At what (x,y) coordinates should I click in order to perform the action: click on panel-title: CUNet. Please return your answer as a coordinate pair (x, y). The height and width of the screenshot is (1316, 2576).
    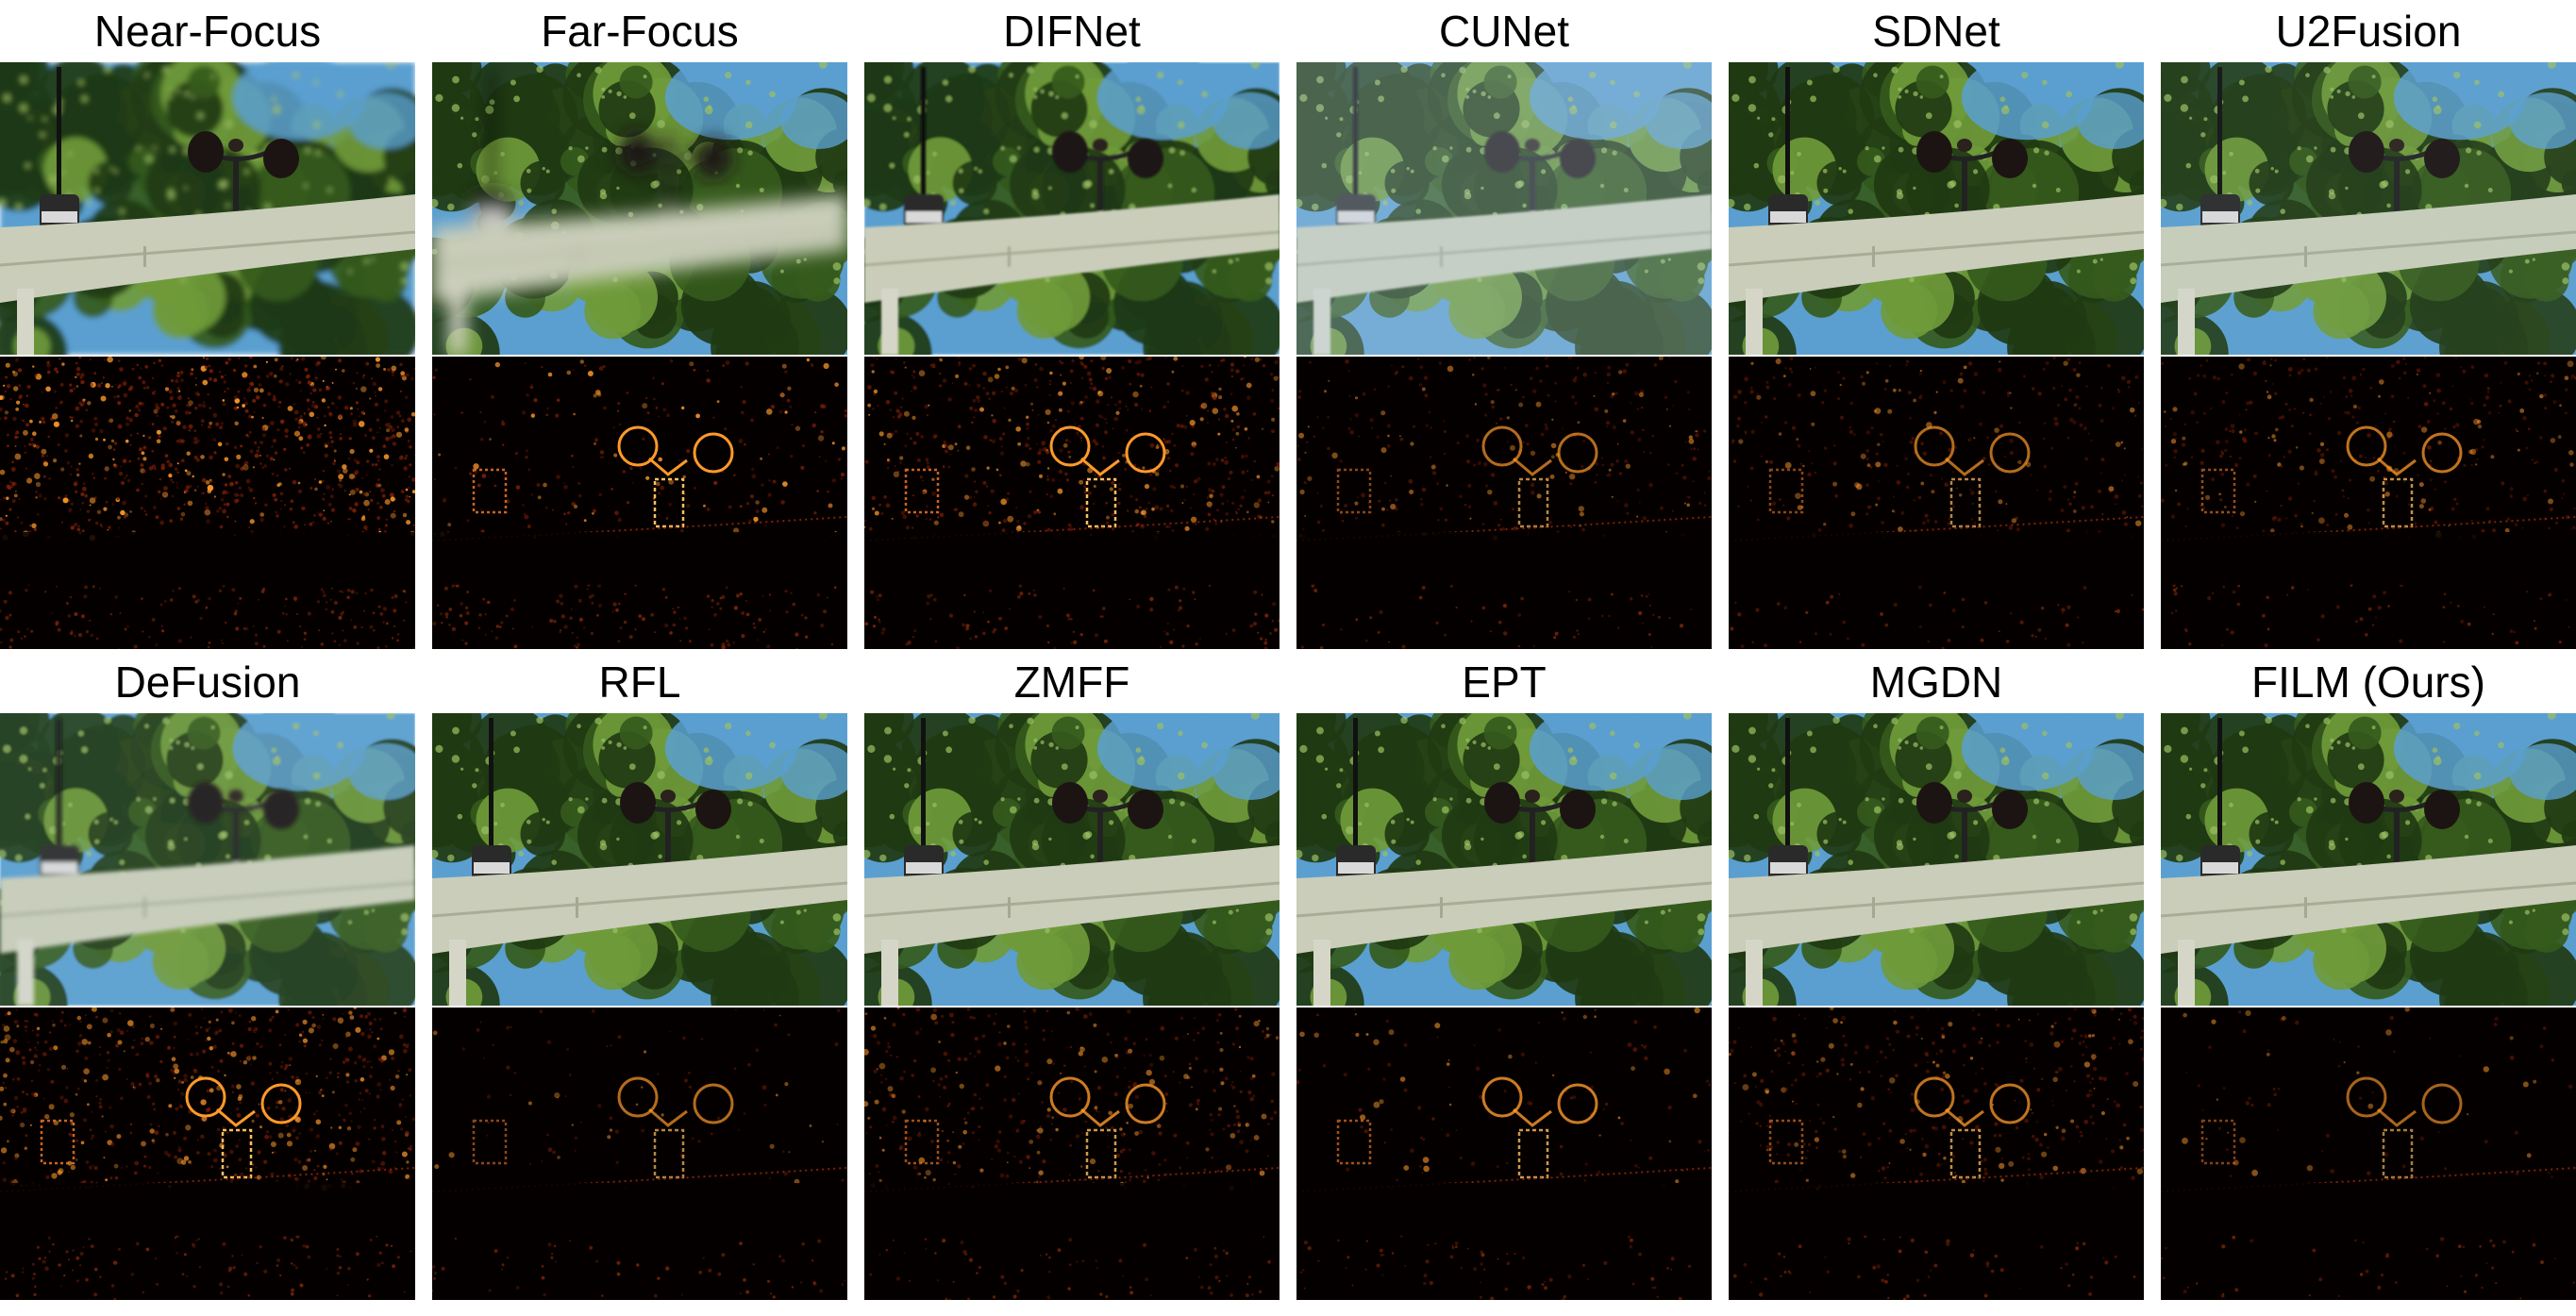
    Looking at the image, I should click on (1504, 31).